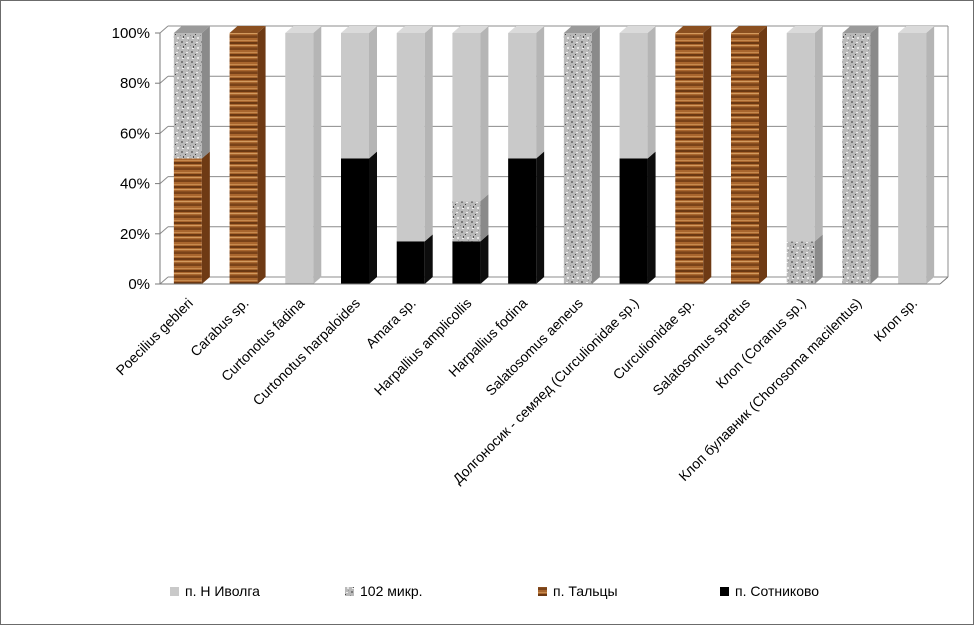 Image resolution: width=974 pixels, height=625 pixels. What do you see at coordinates (306, 352) in the screenshot?
I see `x-tick-label: Curtonotus harpaloides` at bounding box center [306, 352].